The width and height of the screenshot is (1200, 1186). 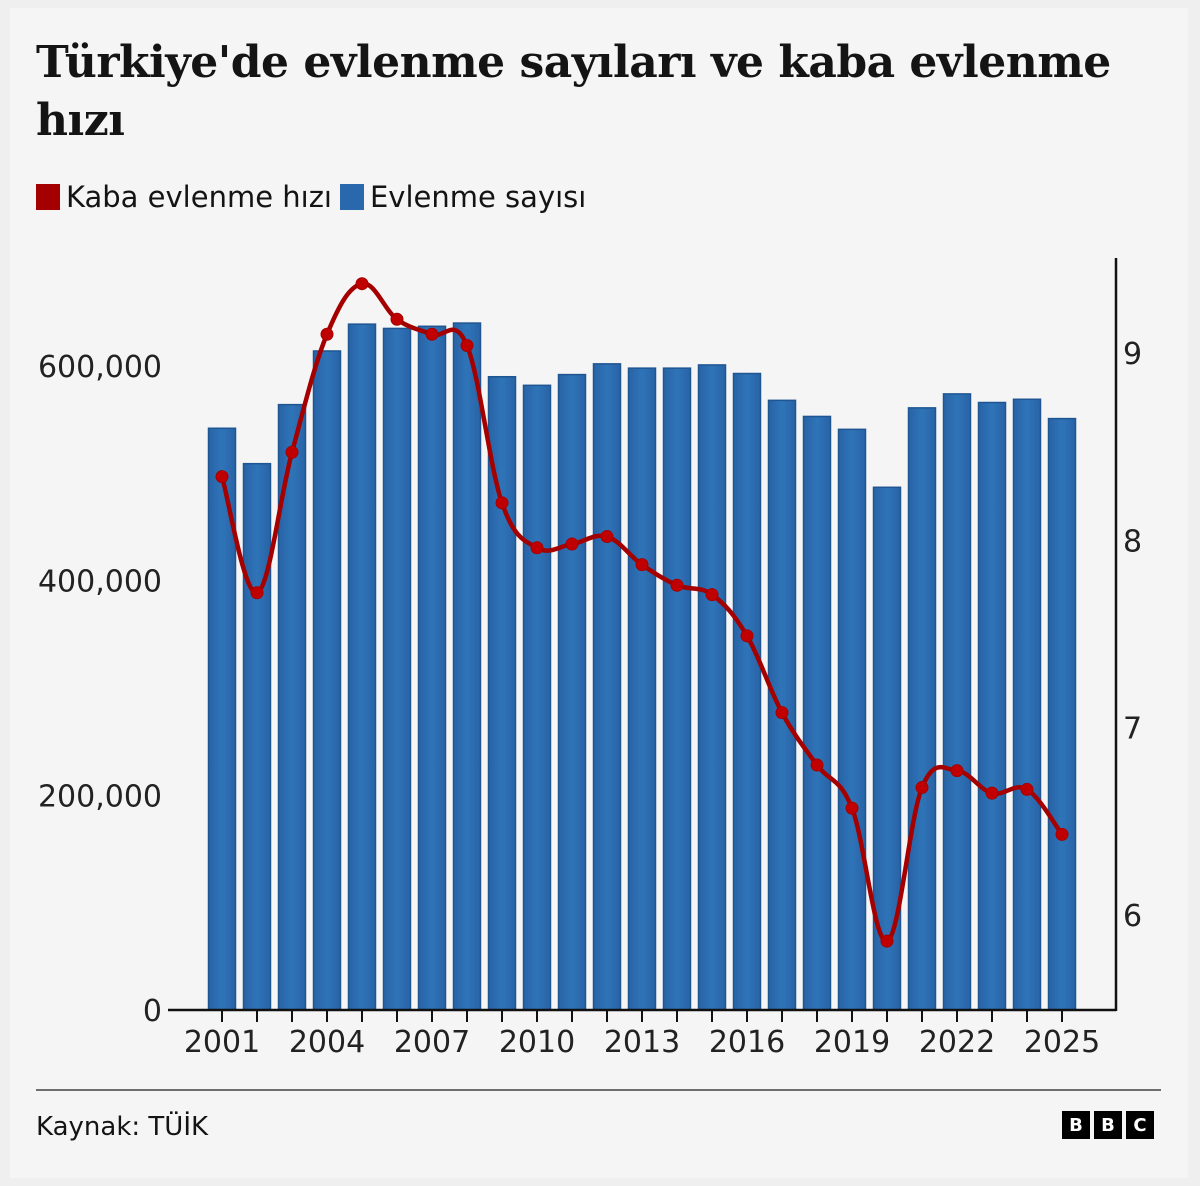 What do you see at coordinates (957, 702) in the screenshot?
I see `bar-2022` at bounding box center [957, 702].